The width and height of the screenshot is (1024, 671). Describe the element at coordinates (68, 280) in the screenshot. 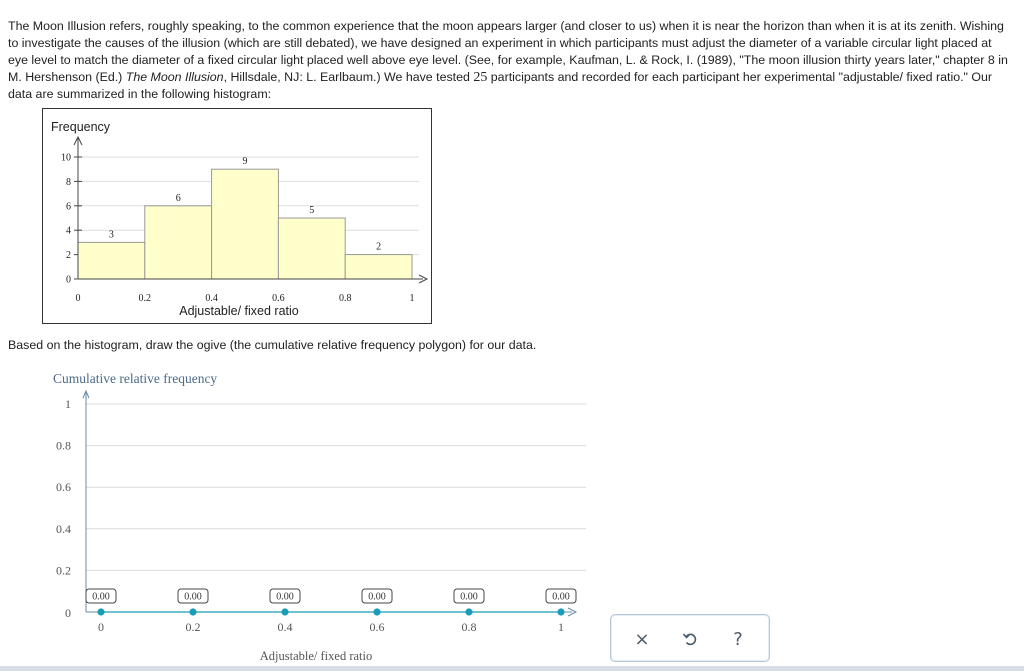

I see `histogram-ytick-label: 0` at that location.